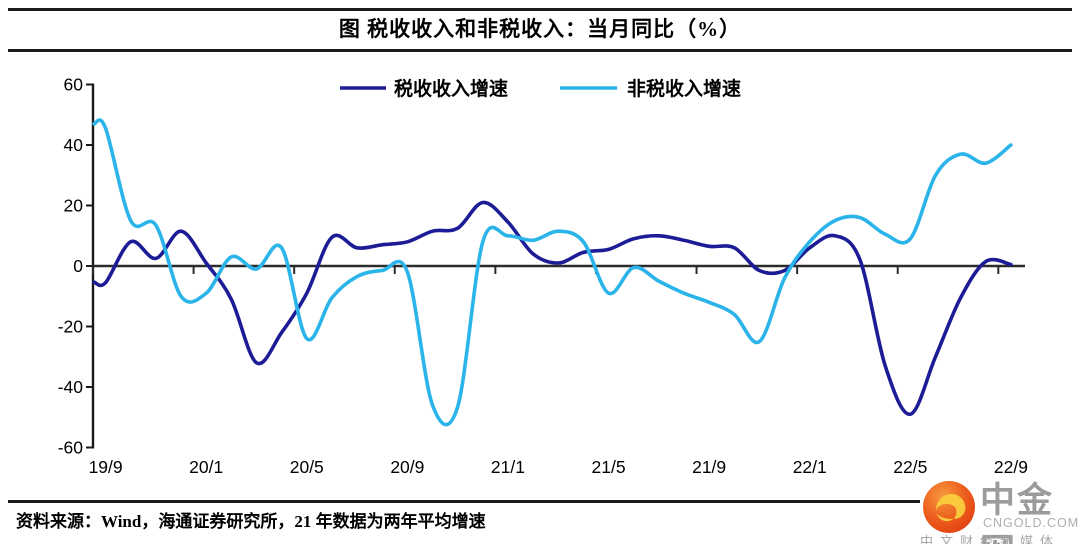  What do you see at coordinates (74, 85) in the screenshot?
I see `y-axis-tick-label: 60` at bounding box center [74, 85].